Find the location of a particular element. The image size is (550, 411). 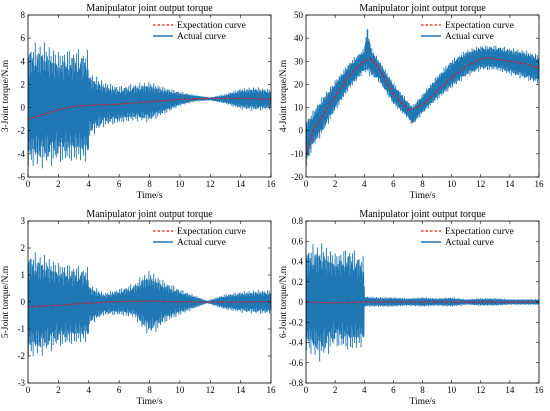

y-tick-label: 4 is located at coordinates (23, 61).